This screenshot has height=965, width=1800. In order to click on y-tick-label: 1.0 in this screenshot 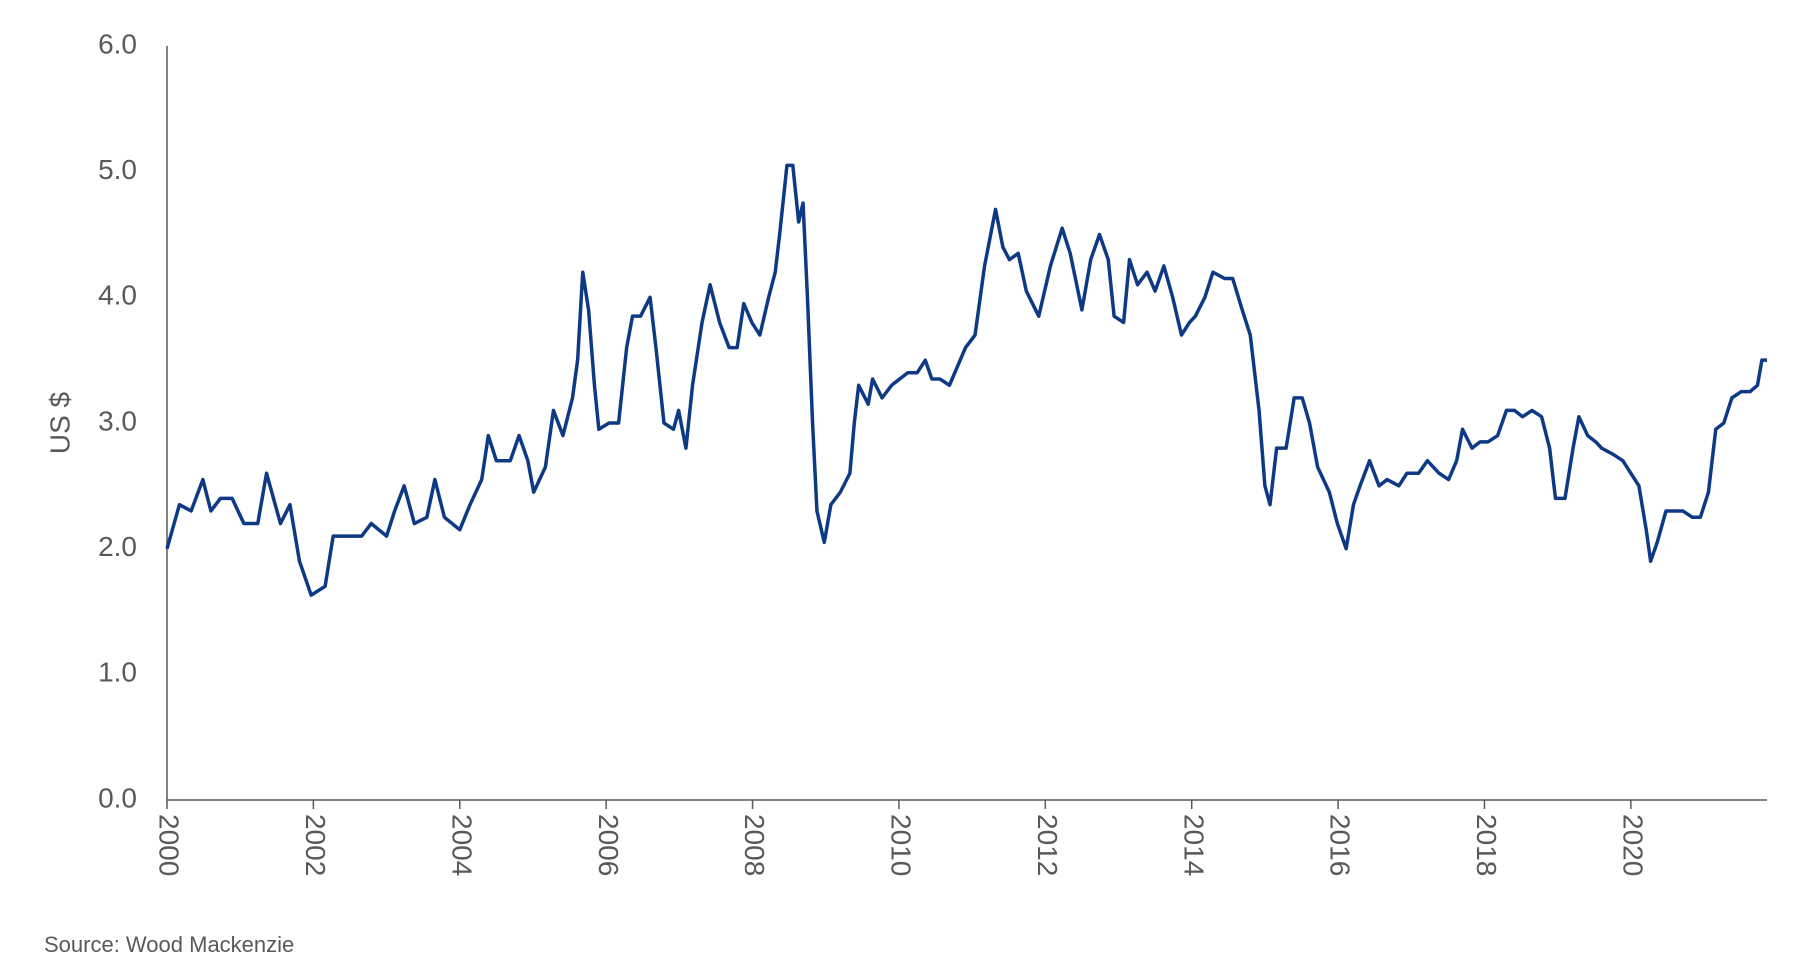, I will do `click(117, 672)`.